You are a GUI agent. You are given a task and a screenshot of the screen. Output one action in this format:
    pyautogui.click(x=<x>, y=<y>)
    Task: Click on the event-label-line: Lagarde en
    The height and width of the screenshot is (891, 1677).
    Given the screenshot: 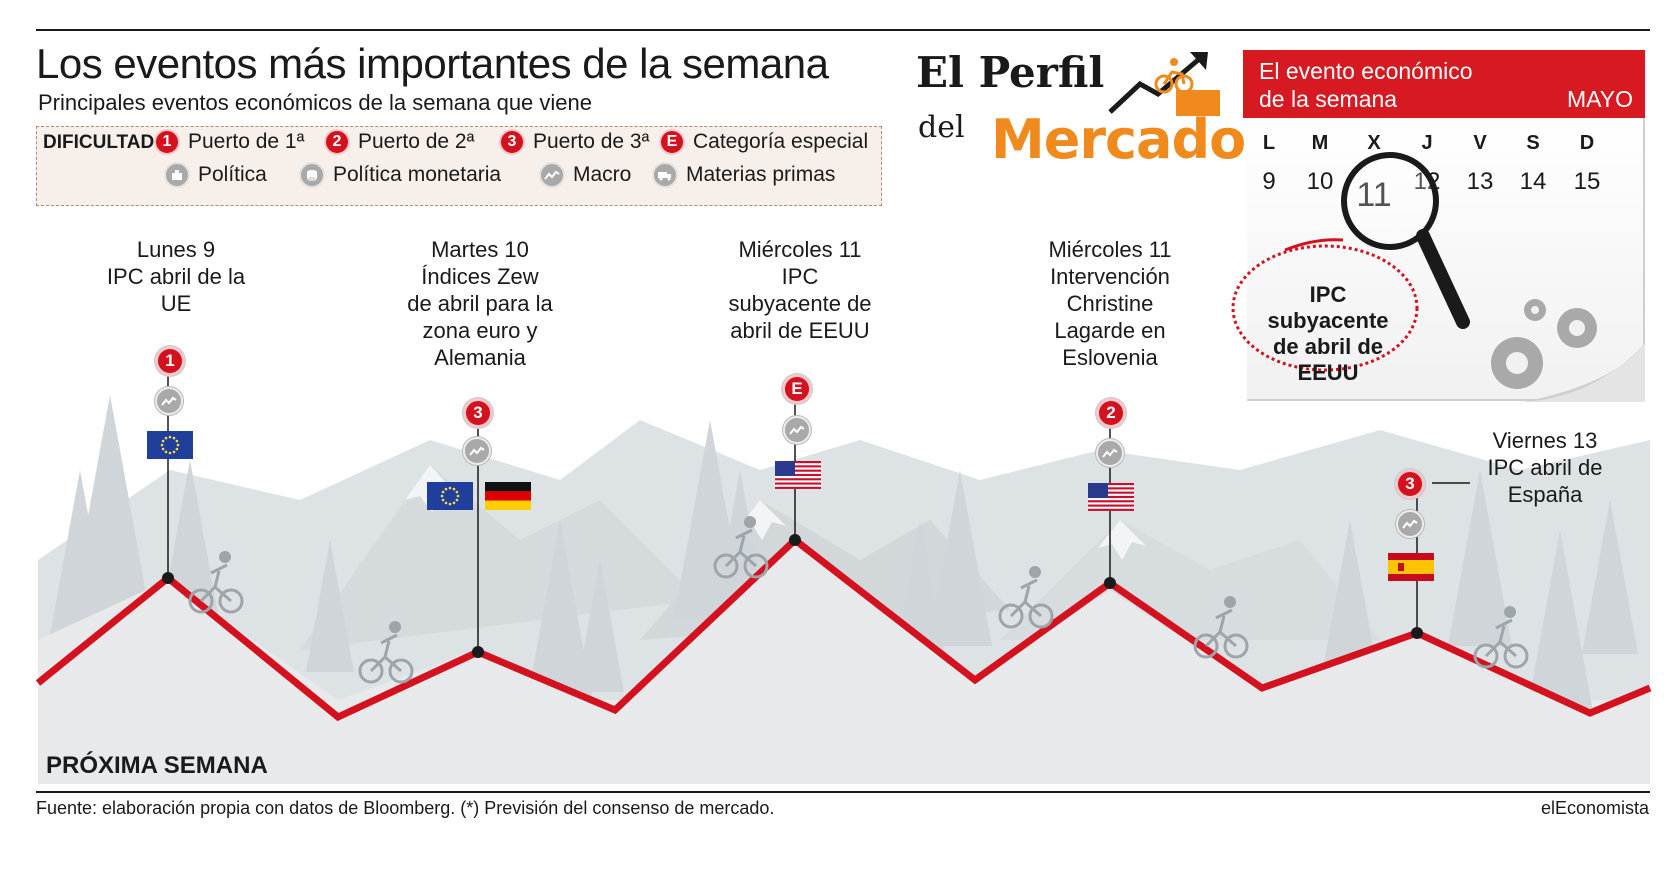 What is the action you would take?
    pyautogui.click(x=1110, y=330)
    